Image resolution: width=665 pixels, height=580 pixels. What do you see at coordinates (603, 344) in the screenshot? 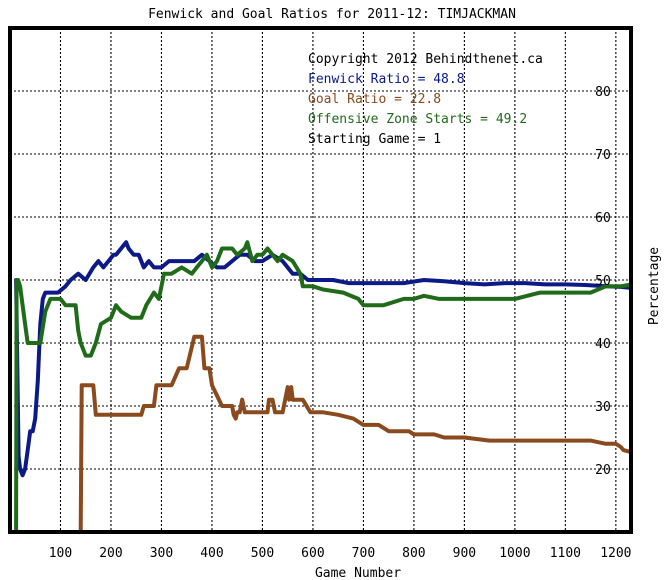
I see `y-tick-label: 40` at bounding box center [603, 344].